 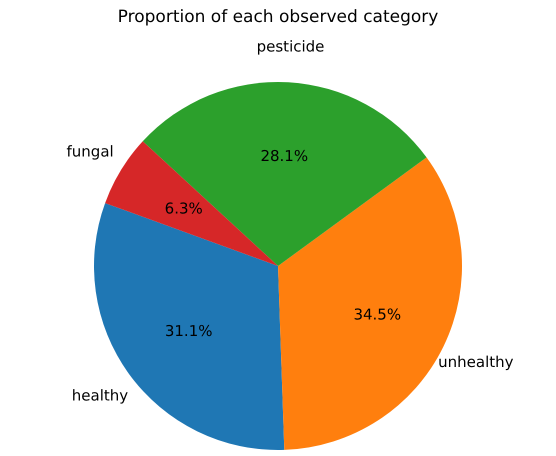 What do you see at coordinates (278, 17) in the screenshot?
I see `chart-title: Proportion of each observed category` at bounding box center [278, 17].